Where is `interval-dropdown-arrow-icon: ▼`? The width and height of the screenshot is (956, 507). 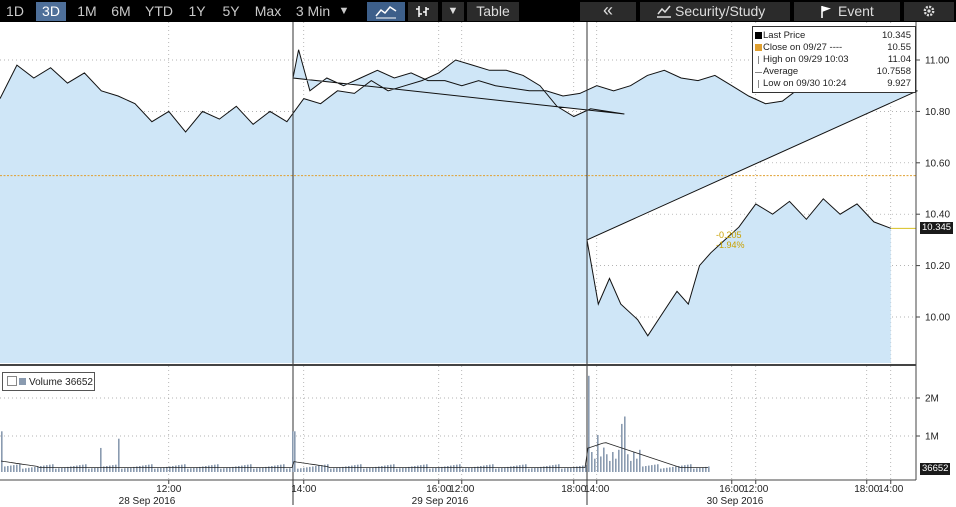 interval-dropdown-arrow-icon: ▼ is located at coordinates (344, 11).